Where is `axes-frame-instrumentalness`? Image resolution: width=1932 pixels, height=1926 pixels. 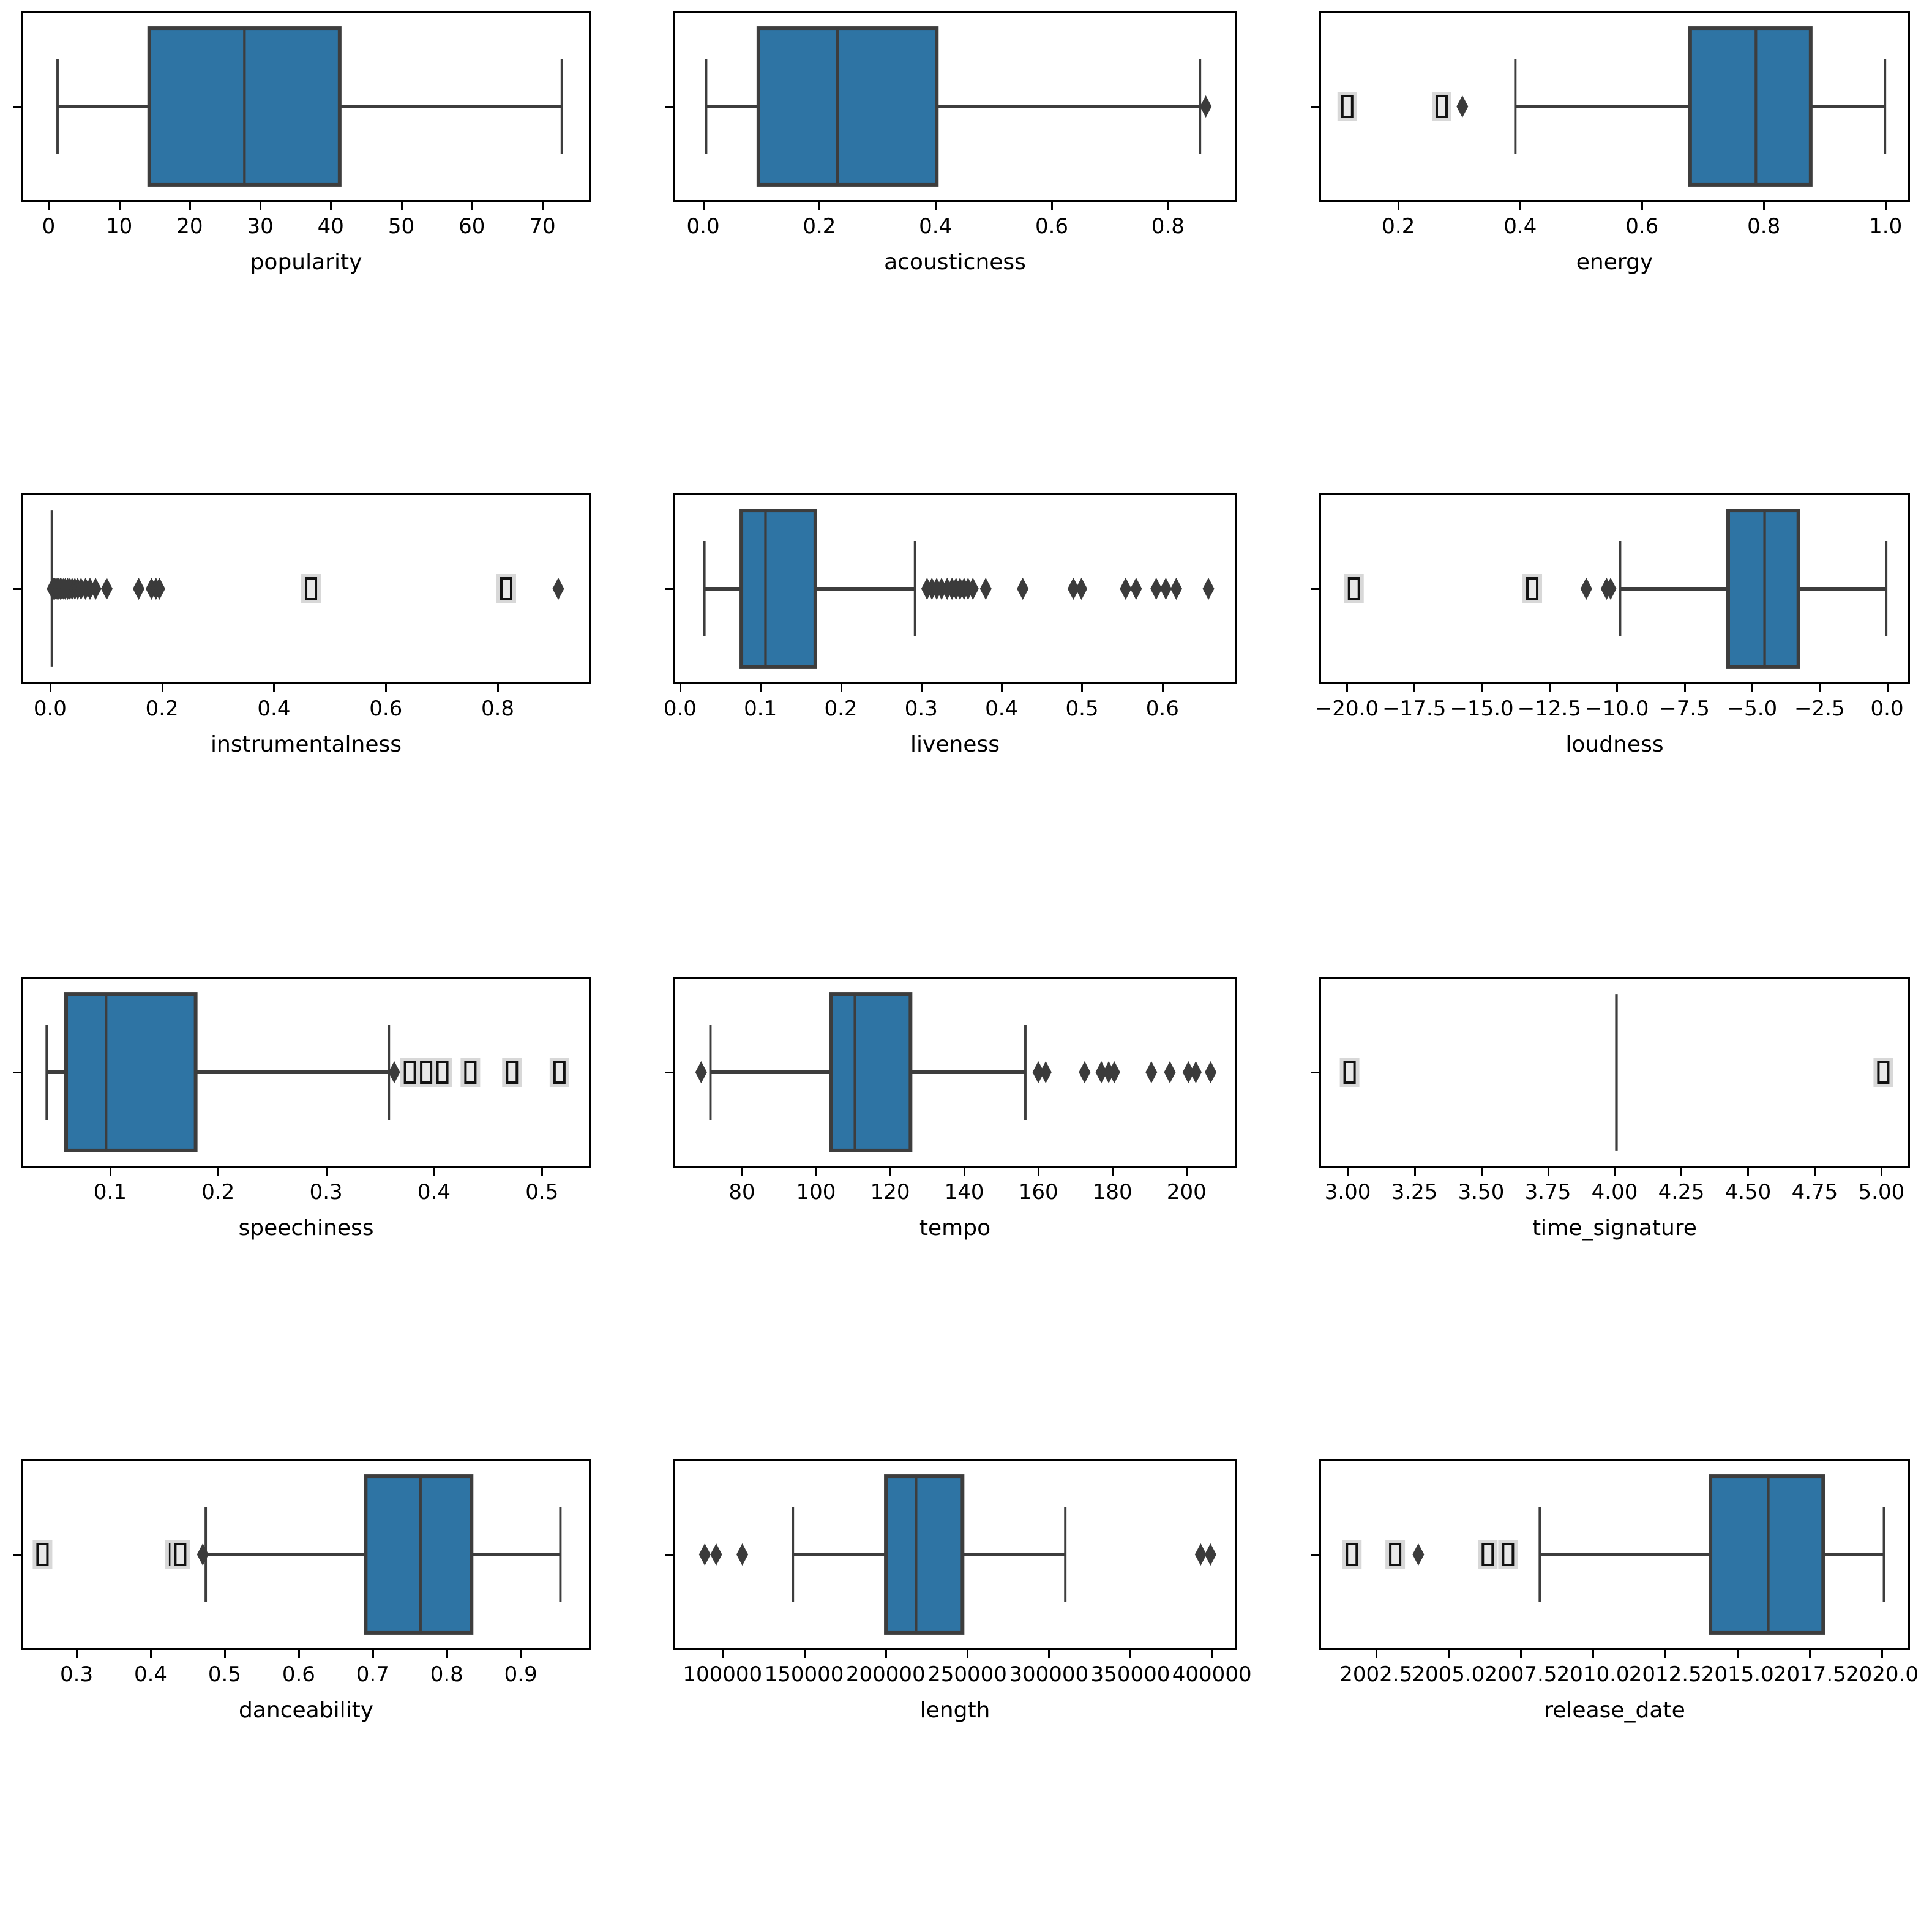 axes-frame-instrumentalness is located at coordinates (306, 588).